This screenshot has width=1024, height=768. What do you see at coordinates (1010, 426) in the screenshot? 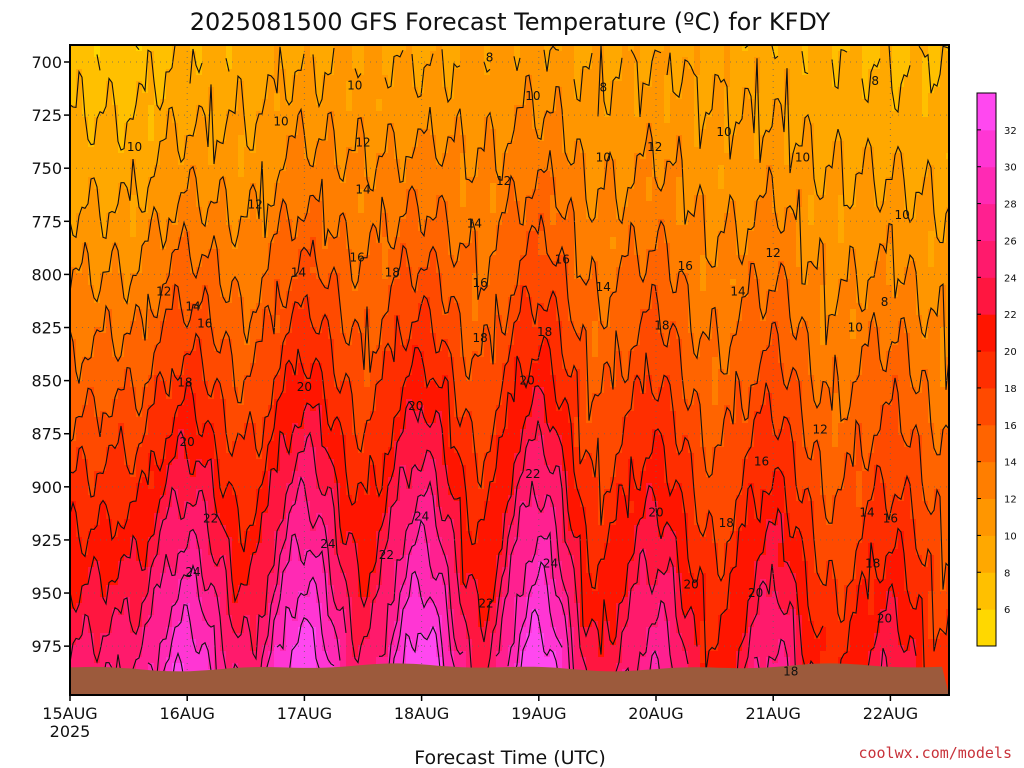
I see `colorbar-tick-label: 16` at bounding box center [1010, 426].